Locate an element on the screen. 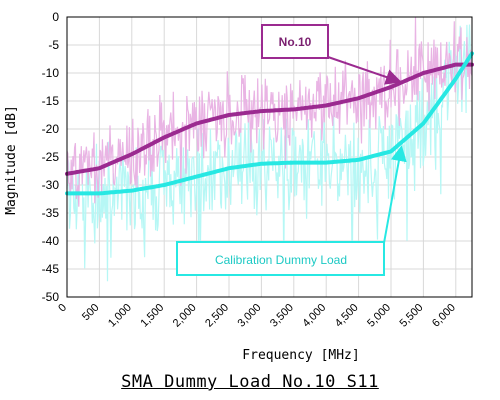 The width and height of the screenshot is (500, 400). x-tick-label: 500 is located at coordinates (90, 312).